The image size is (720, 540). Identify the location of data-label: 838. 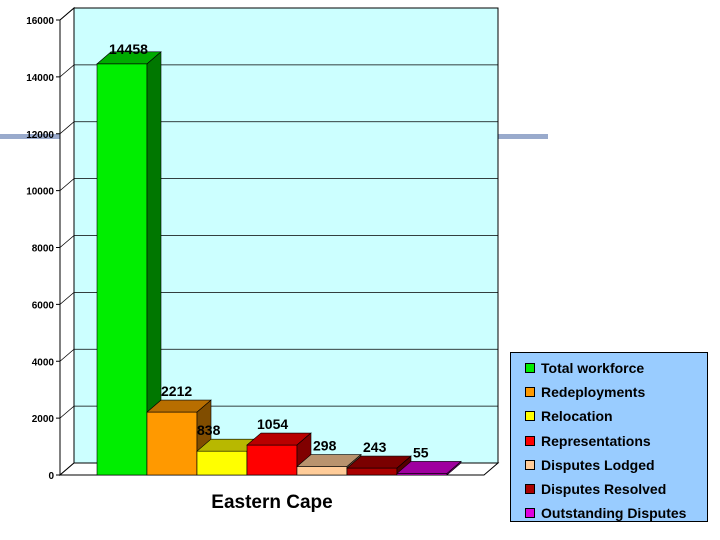
(209, 430).